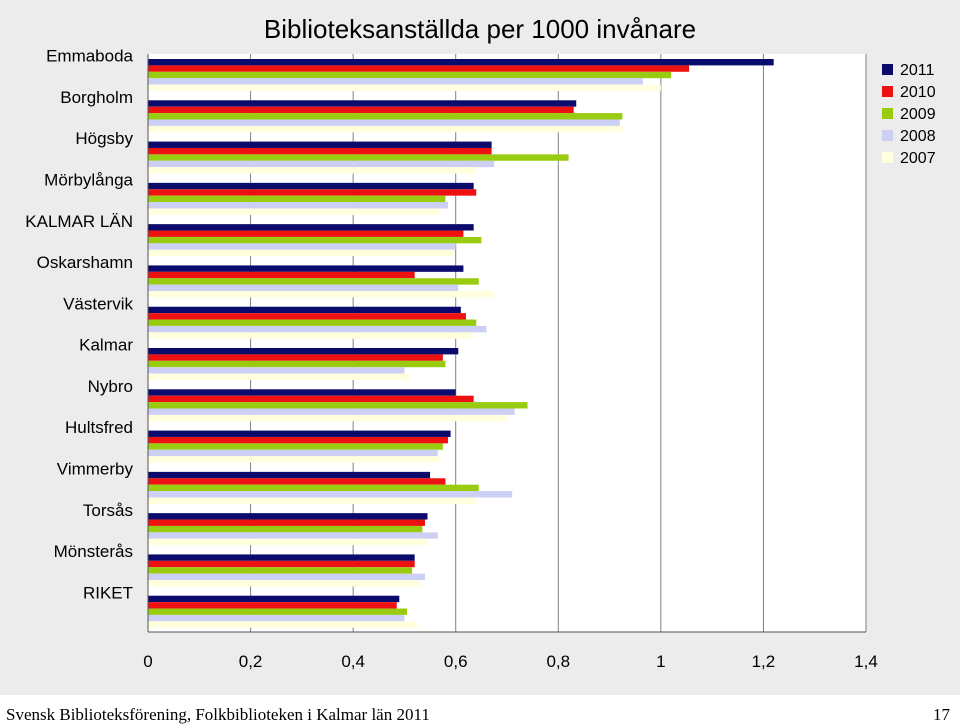 This screenshot has height=725, width=960. I want to click on legend-label: 2009, so click(918, 114).